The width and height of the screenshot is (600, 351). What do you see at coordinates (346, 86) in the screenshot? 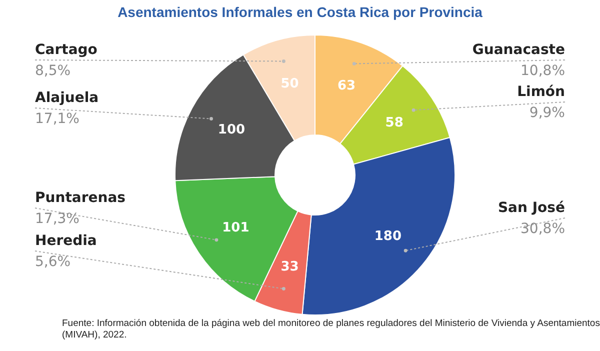
I see `data-label: 63` at bounding box center [346, 86].